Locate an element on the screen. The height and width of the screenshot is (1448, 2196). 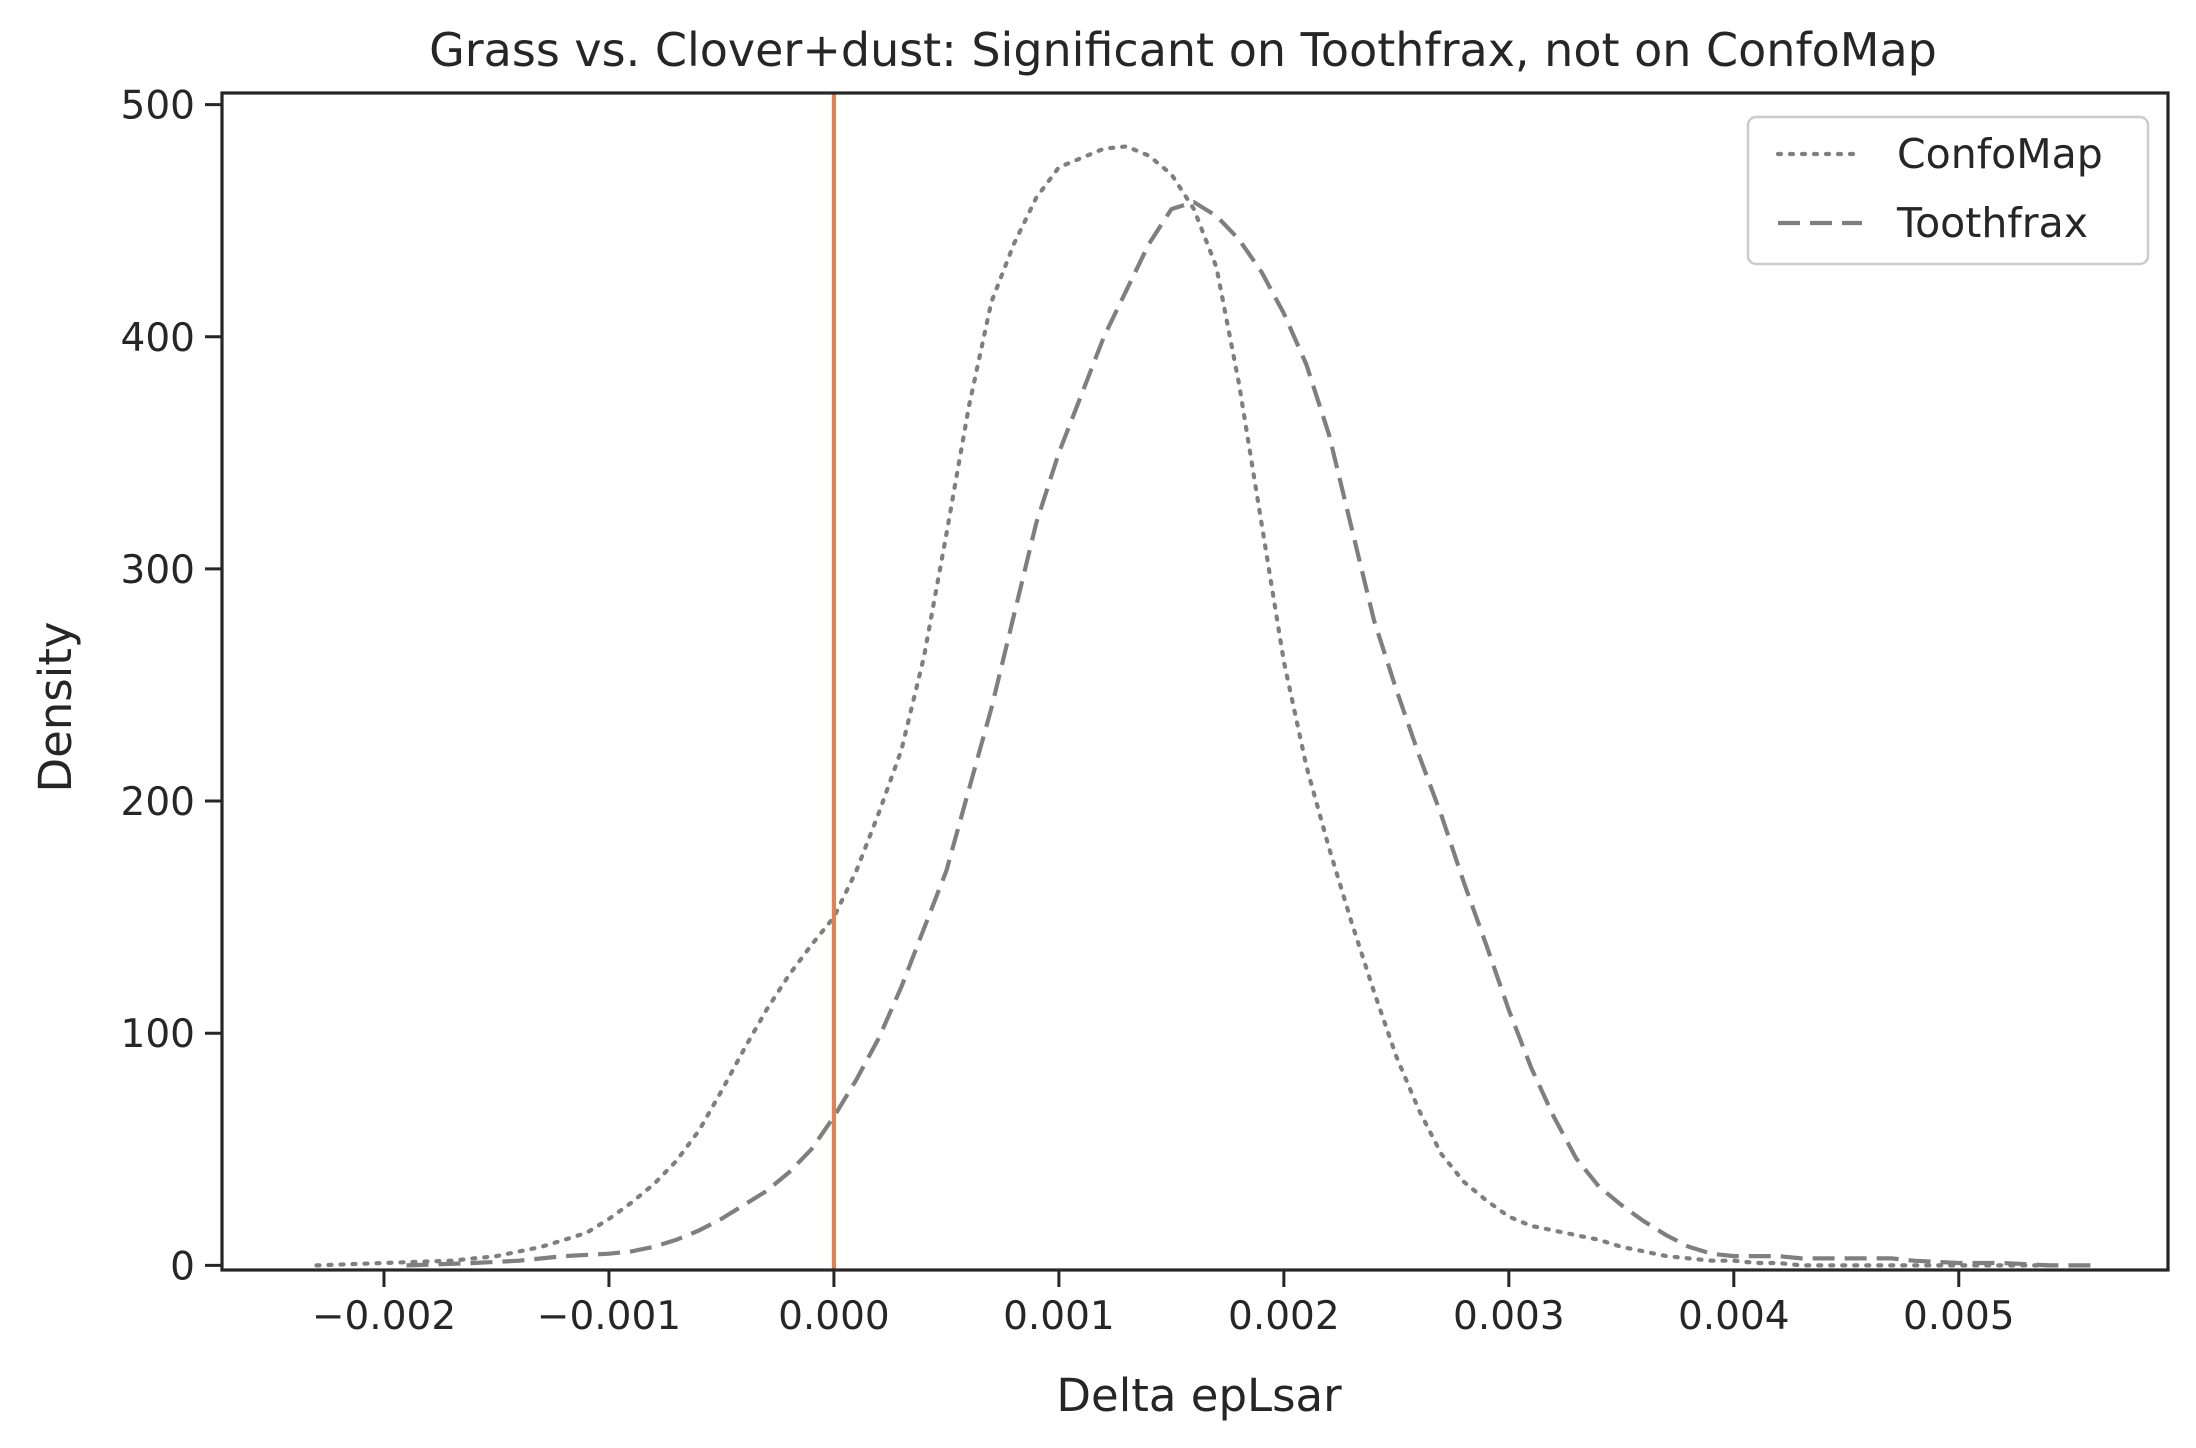
y-axis-label: Density is located at coordinates (55, 706).